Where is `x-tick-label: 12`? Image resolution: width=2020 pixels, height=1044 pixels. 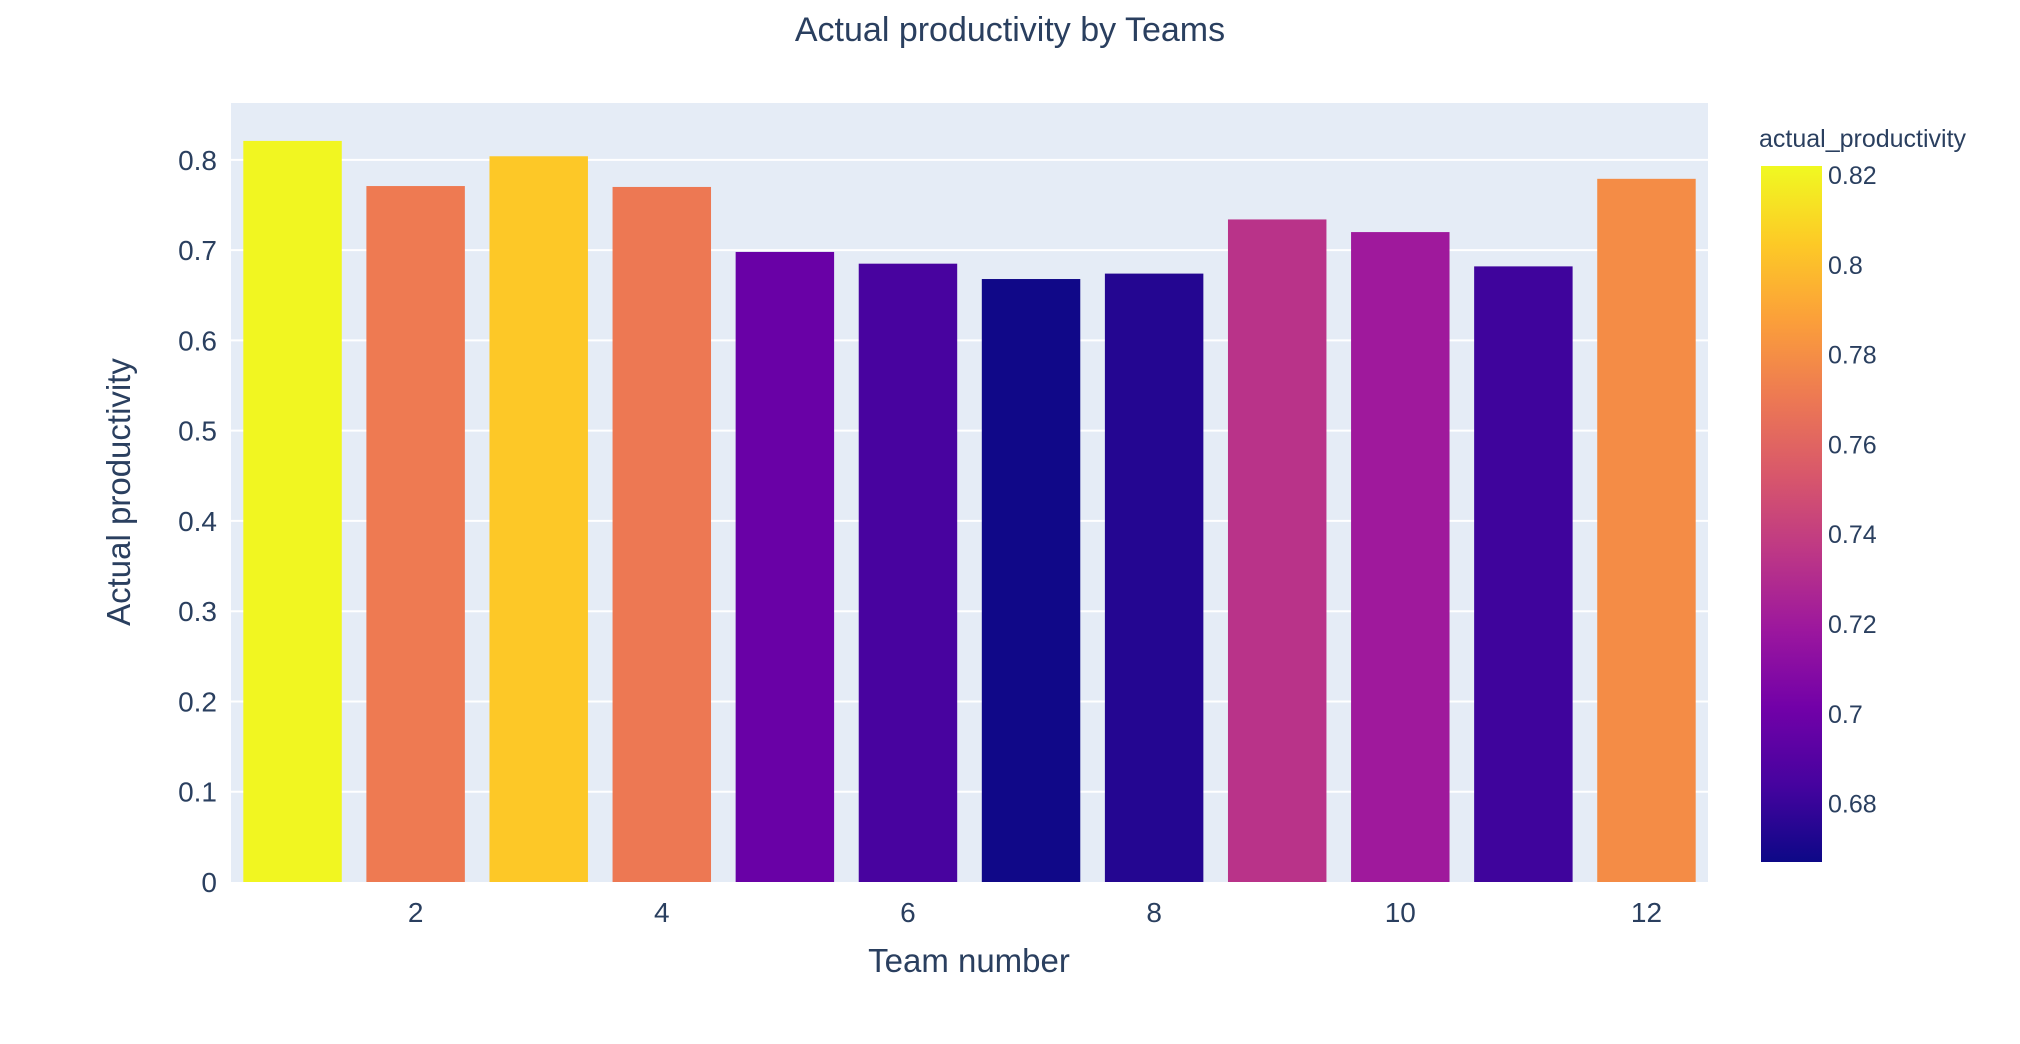
x-tick-label: 12 is located at coordinates (1646, 912).